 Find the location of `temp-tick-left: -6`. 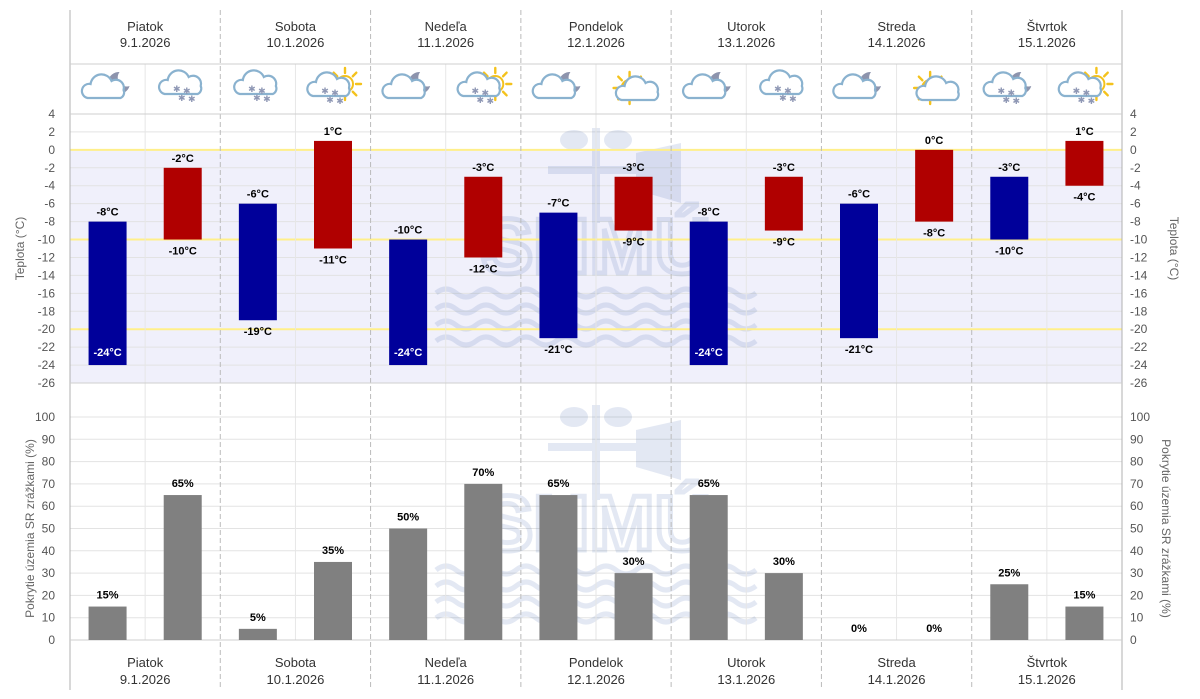

temp-tick-left: -6 is located at coordinates (49, 204).